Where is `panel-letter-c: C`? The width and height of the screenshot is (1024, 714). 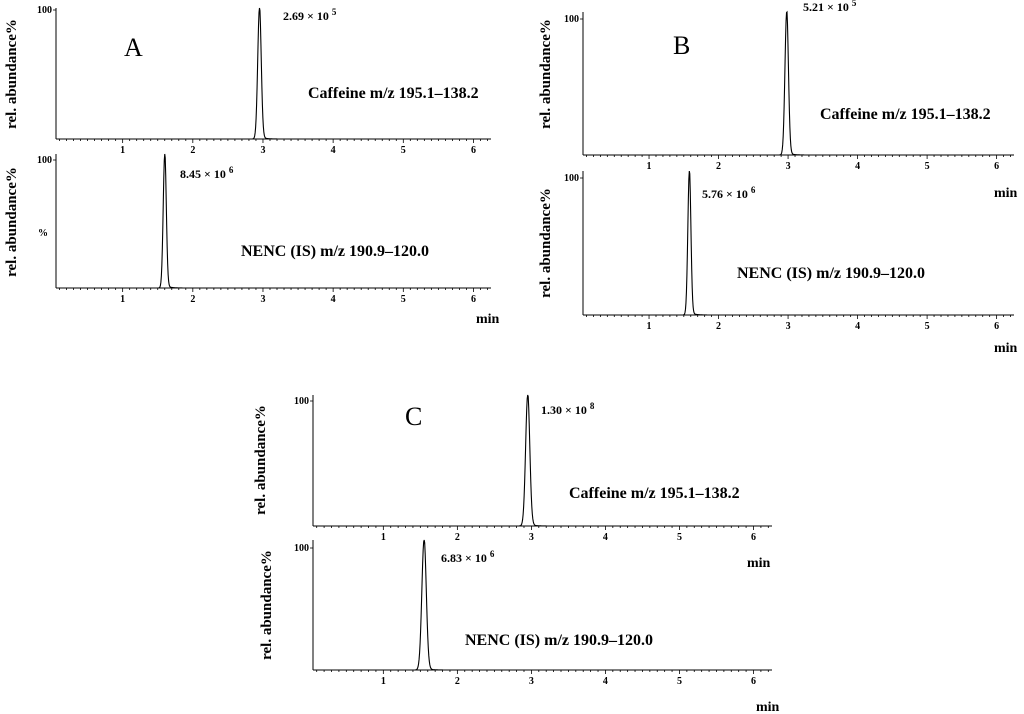
panel-letter-c: C is located at coordinates (413, 416).